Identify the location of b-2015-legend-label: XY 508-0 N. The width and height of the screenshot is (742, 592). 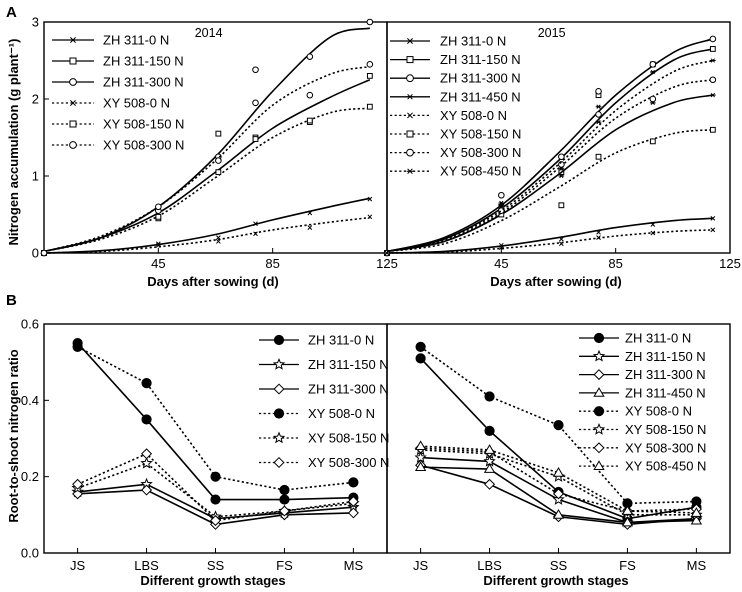
(658, 411).